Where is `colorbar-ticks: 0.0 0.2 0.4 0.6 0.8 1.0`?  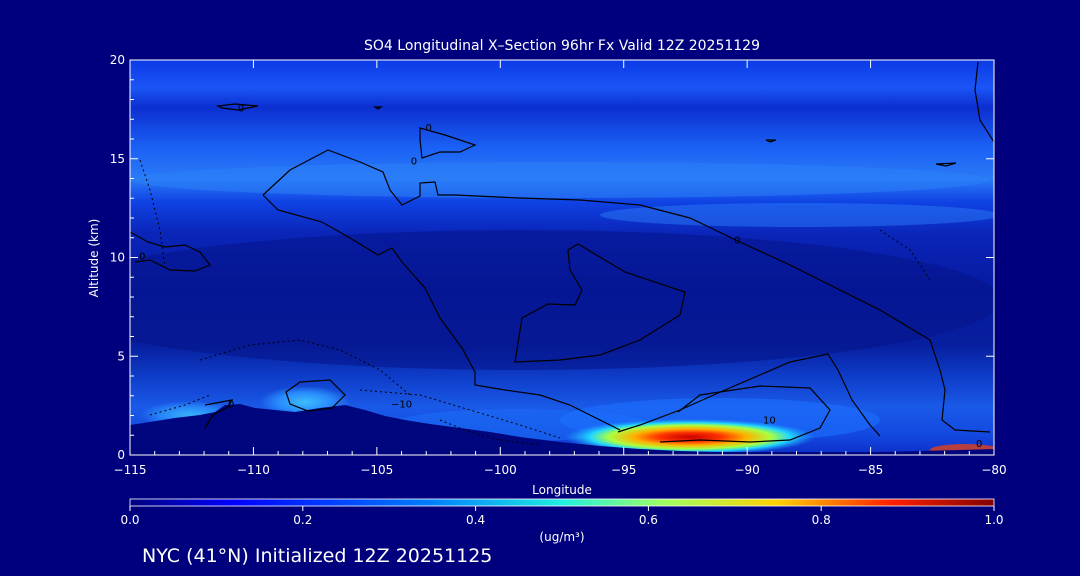
colorbar-ticks: 0.0 0.2 0.4 0.6 0.8 1.0 is located at coordinates (562, 516).